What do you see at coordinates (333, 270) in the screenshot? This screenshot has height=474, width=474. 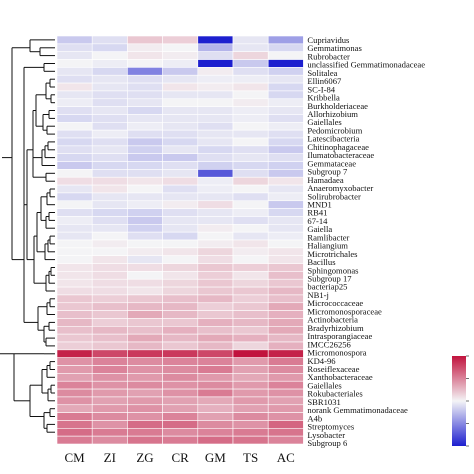 I see `row-label: Sphingomonas` at bounding box center [333, 270].